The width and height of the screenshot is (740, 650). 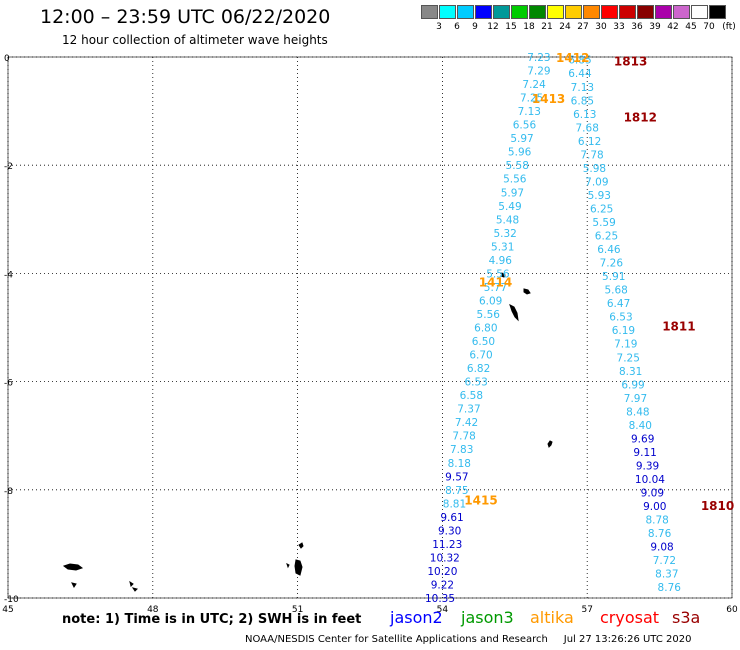 What do you see at coordinates (587, 128) in the screenshot?
I see `swh-observation: 7.68` at bounding box center [587, 128].